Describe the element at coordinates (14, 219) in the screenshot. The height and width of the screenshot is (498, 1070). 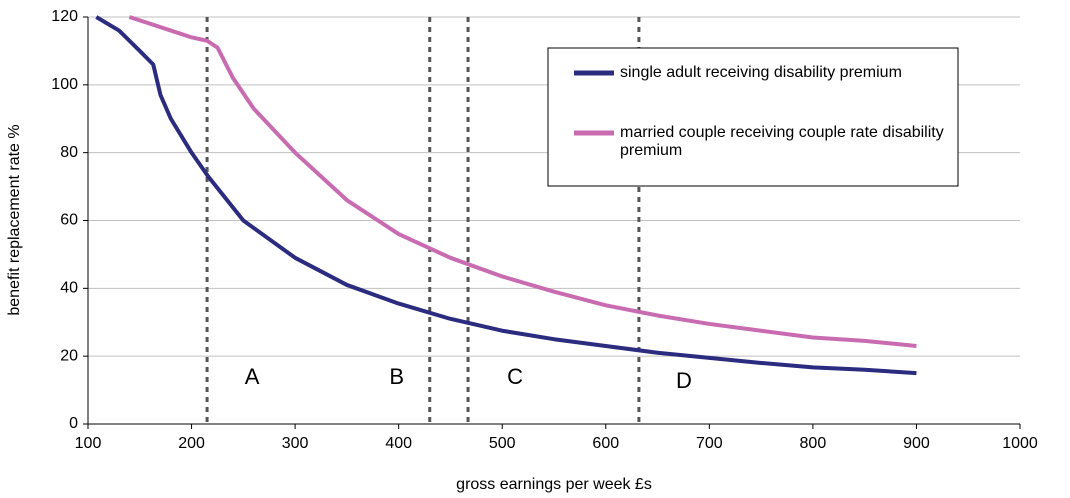
I see `y-axis-label: benefit replacement rate %` at that location.